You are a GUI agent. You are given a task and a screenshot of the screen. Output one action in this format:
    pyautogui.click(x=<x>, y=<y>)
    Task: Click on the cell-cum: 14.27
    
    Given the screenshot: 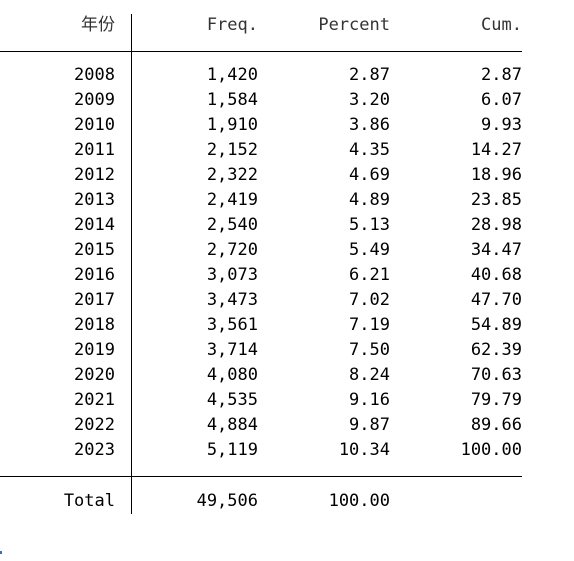 What is the action you would take?
    pyautogui.click(x=496, y=150)
    